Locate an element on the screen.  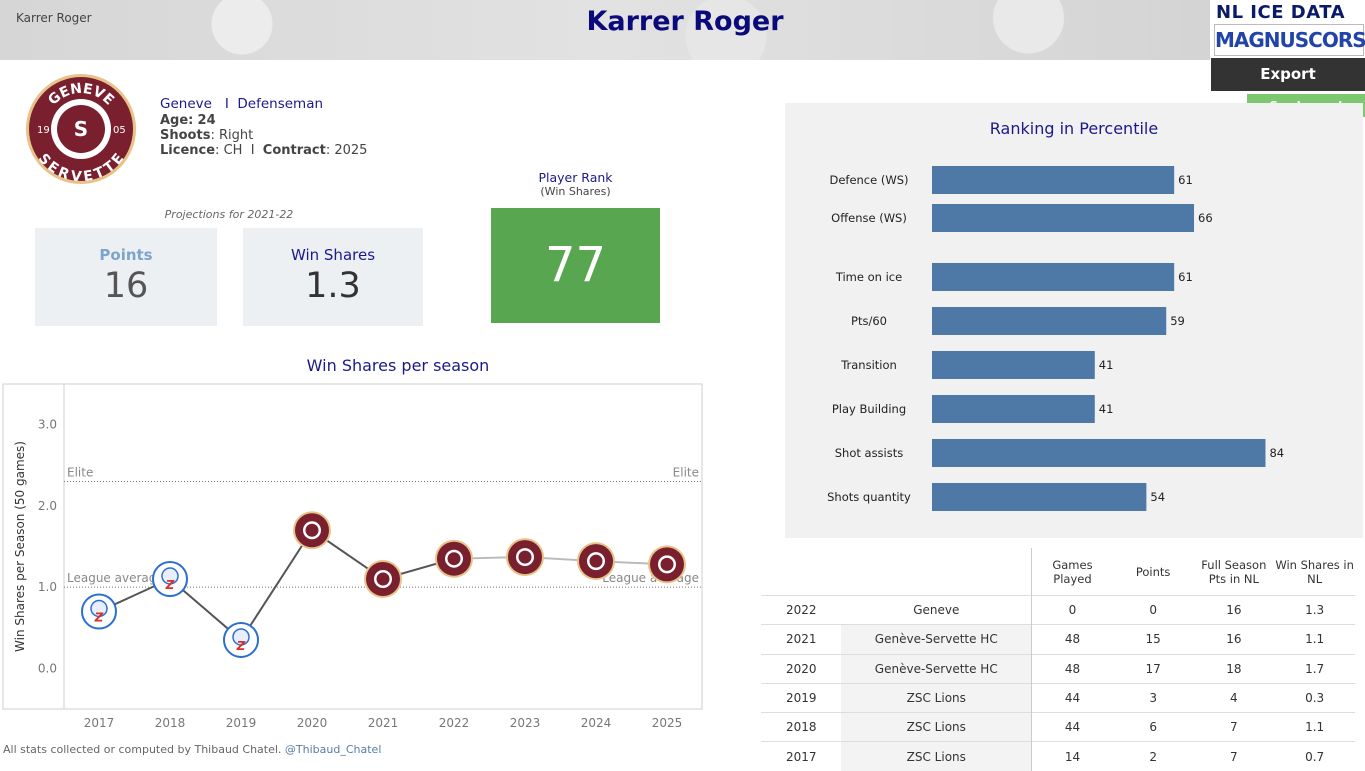
player-team-position: Geneve I Defenseman is located at coordinates (241, 104).